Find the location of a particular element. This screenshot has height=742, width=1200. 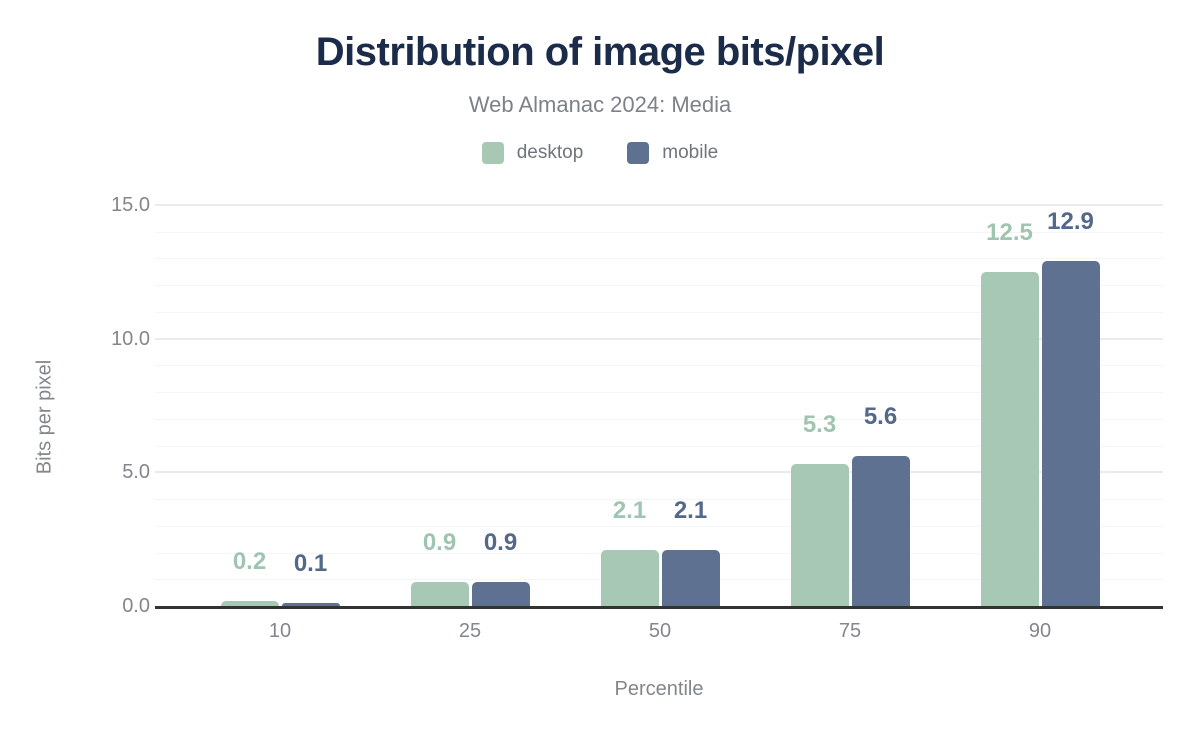

value-label-desktop-p90: 12.5 is located at coordinates (1009, 232).